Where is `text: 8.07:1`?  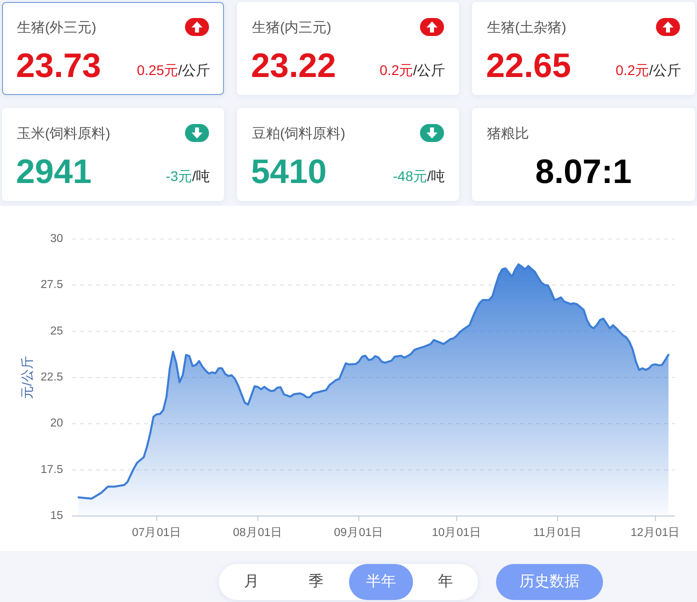
text: 8.07:1 is located at coordinates (583, 172).